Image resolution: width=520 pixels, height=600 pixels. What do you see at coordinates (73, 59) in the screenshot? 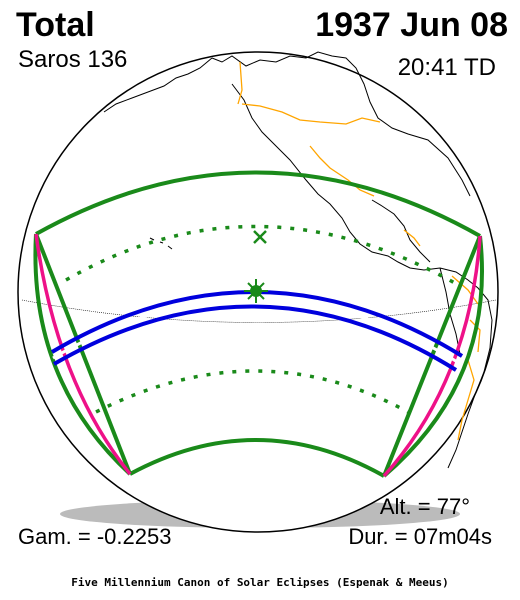
I see `saros-series: Saros 136` at bounding box center [73, 59].